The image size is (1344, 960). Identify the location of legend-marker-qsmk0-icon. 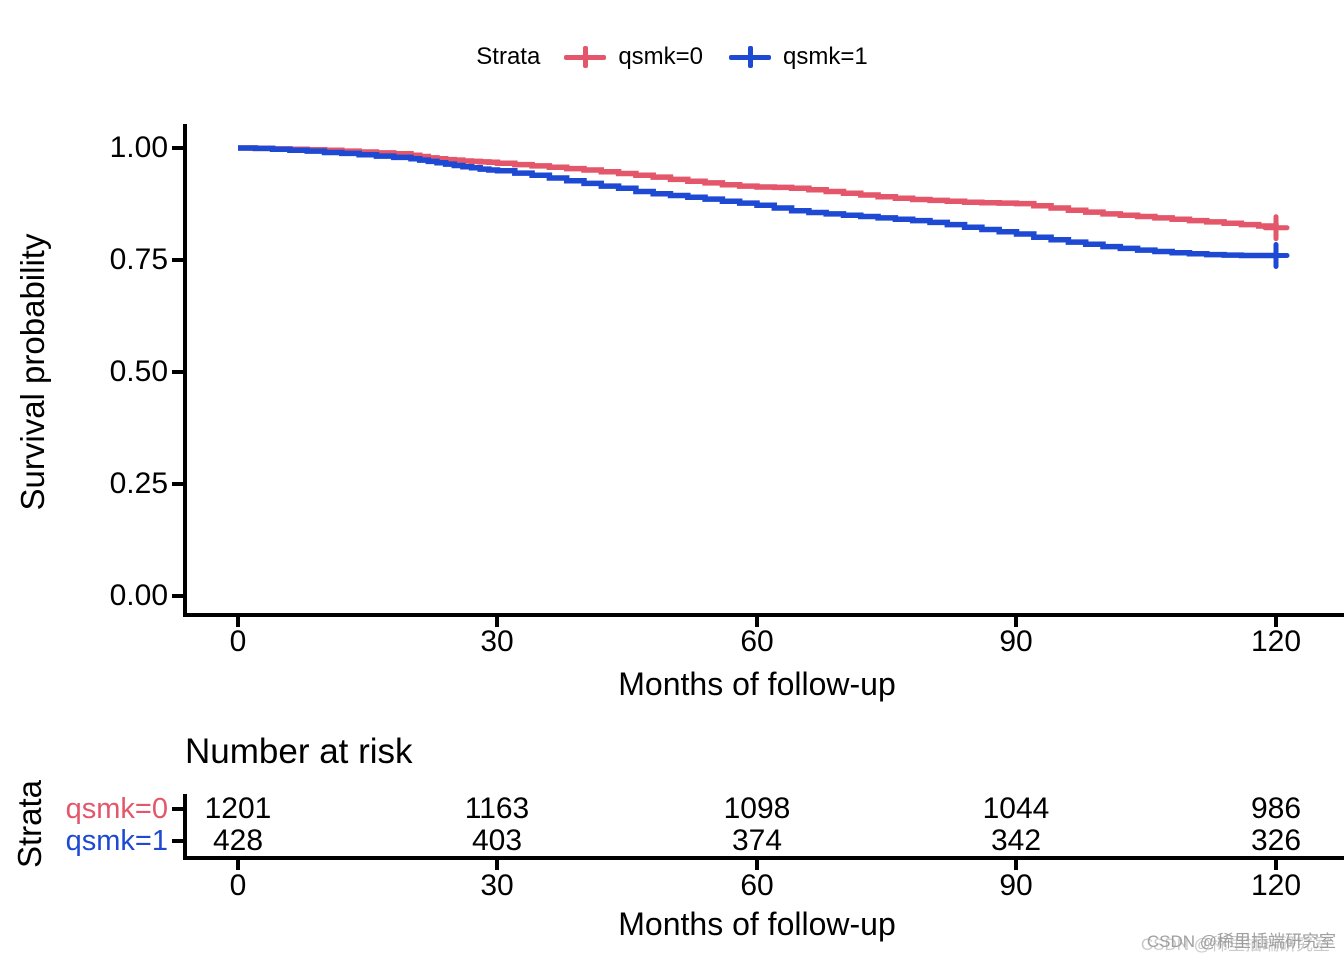
(585, 57).